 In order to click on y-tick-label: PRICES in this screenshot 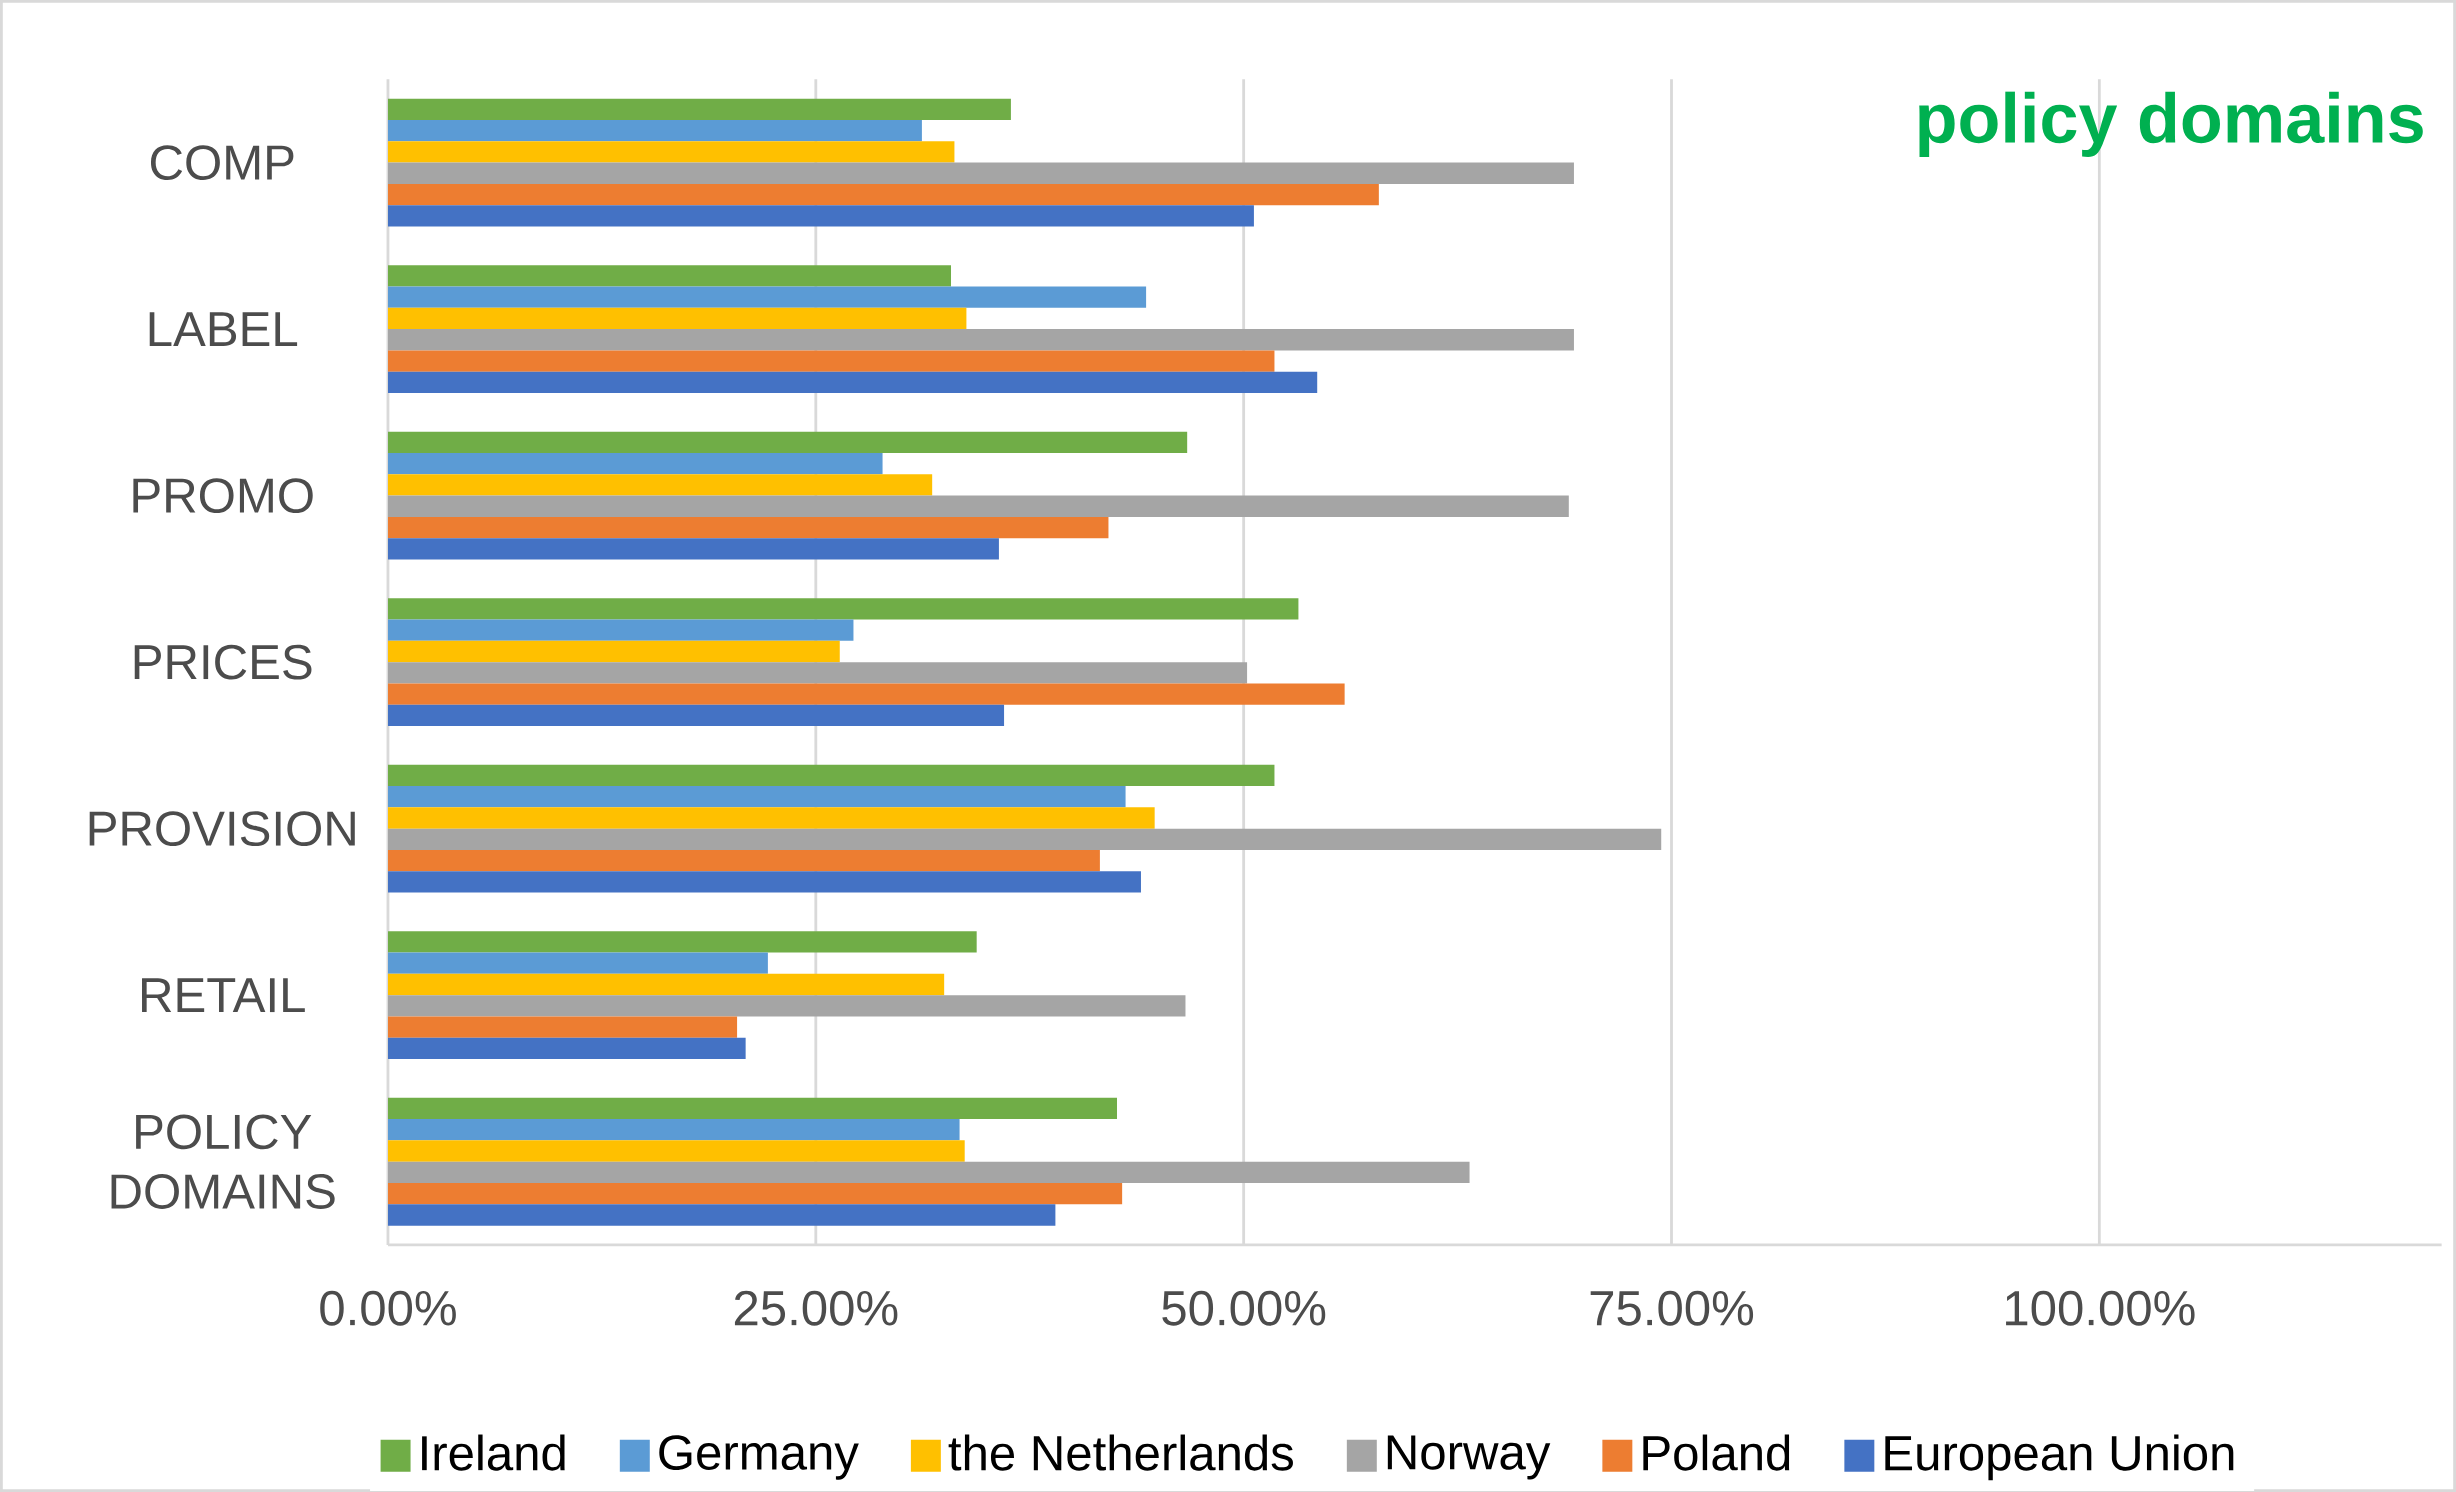, I will do `click(223, 662)`.